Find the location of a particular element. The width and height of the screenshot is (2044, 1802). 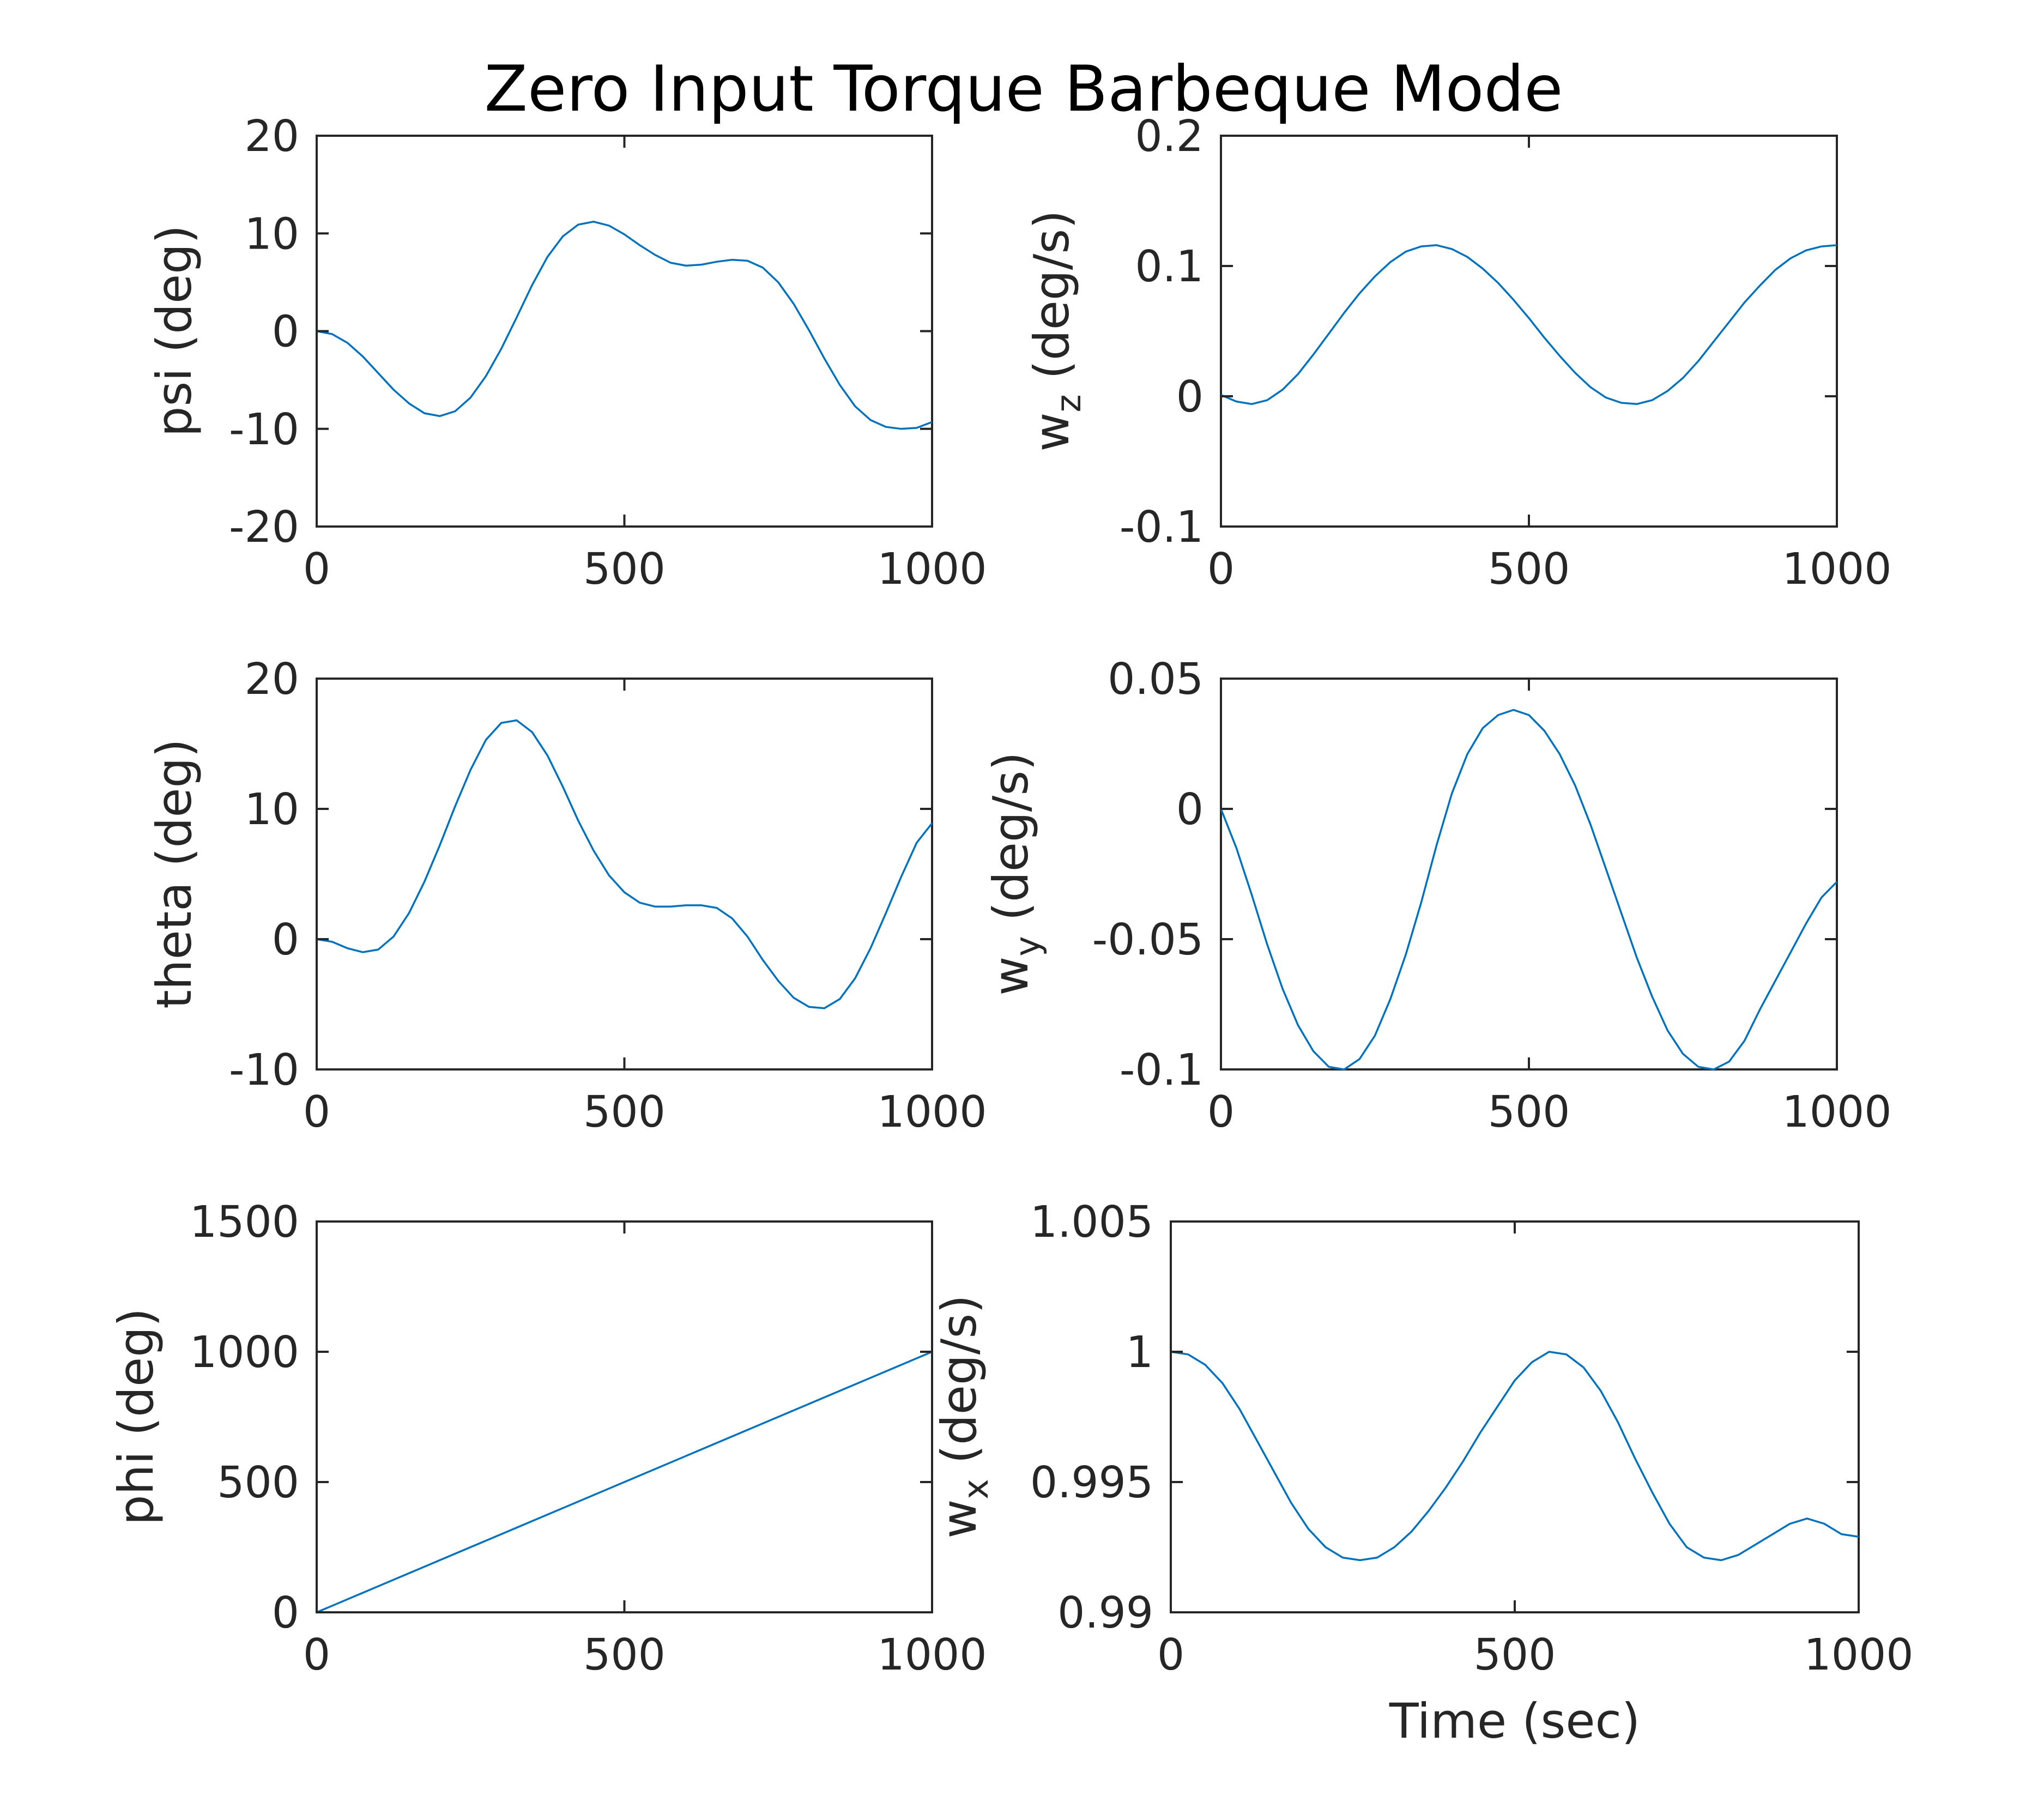

series-line-theta is located at coordinates (625, 864).